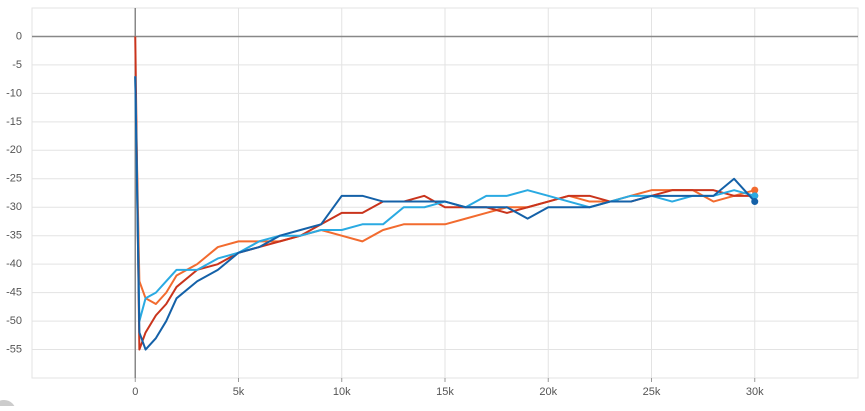 This screenshot has width=865, height=411. I want to click on y-tick-label: 0, so click(19, 36).